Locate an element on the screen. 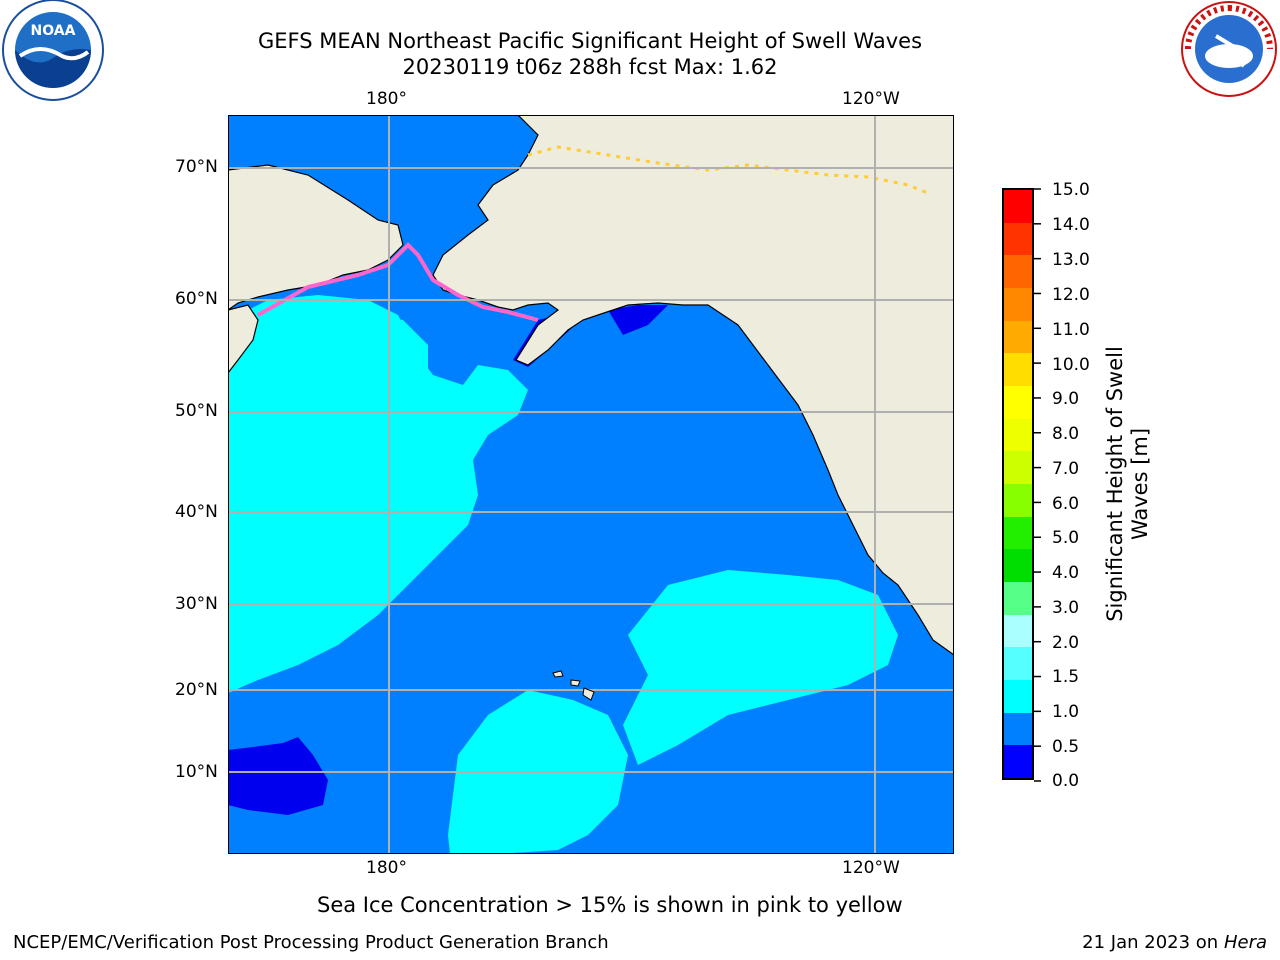 Image resolution: width=1280 pixels, height=960 pixels. colorbar-tick: 2.0 is located at coordinates (1066, 643).